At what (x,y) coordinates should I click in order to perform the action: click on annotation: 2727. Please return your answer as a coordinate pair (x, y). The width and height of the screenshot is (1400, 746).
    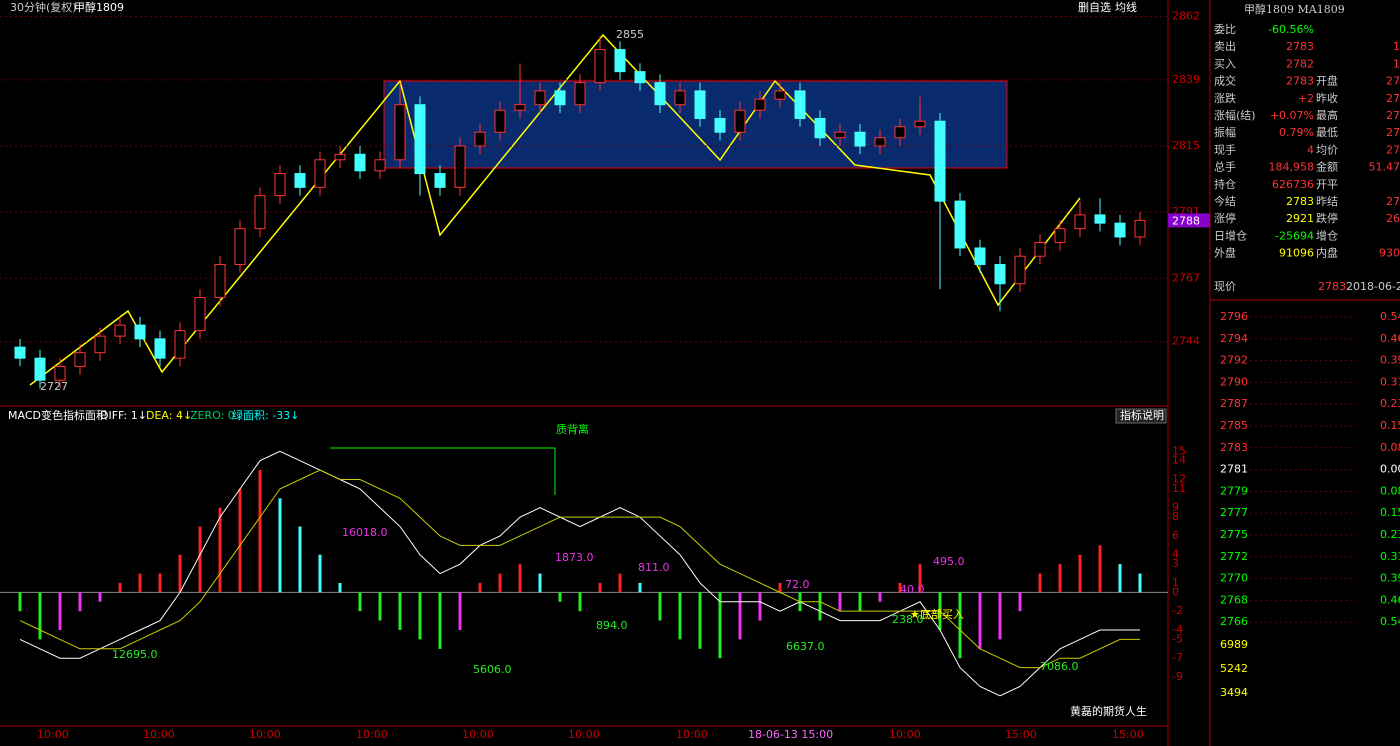
    Looking at the image, I should click on (54, 386).